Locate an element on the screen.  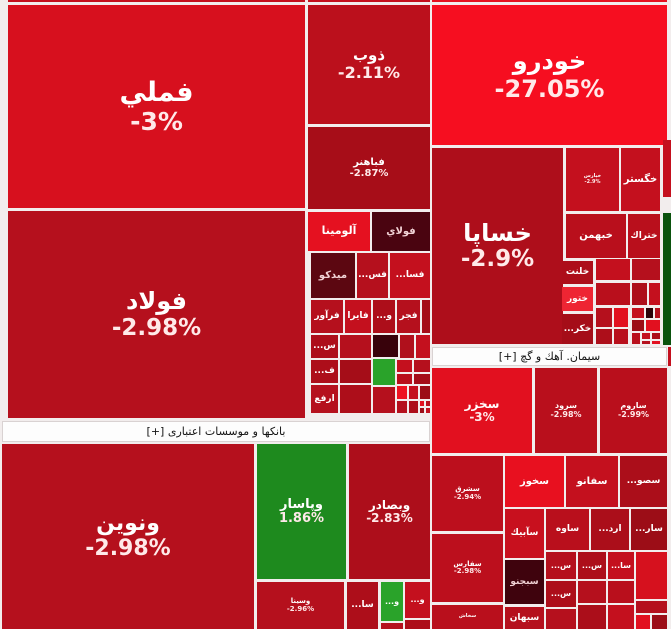
treemap-tile: سخوز is located at coordinates (534, 481).